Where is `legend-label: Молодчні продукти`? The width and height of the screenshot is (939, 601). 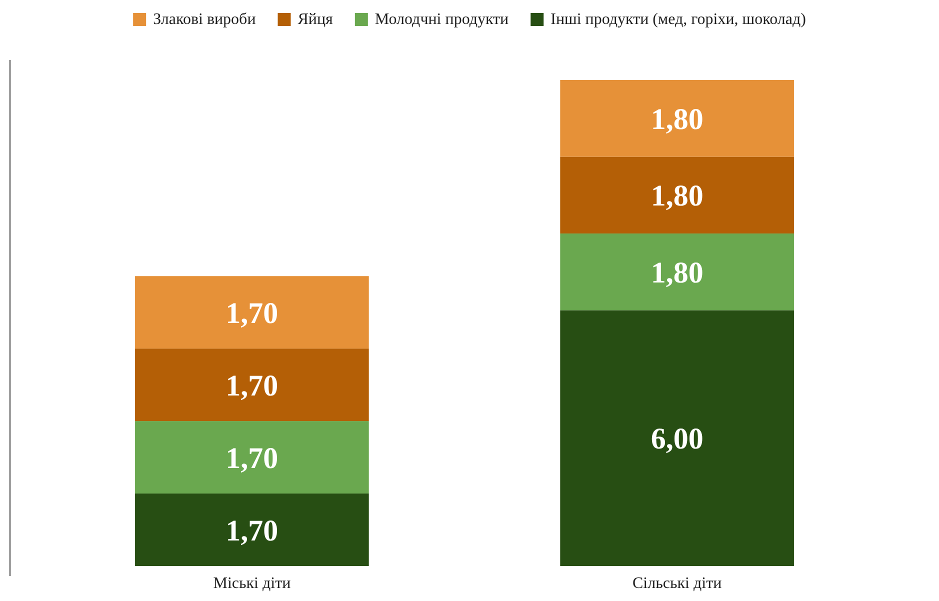
legend-label: Молодчні продукти is located at coordinates (442, 19).